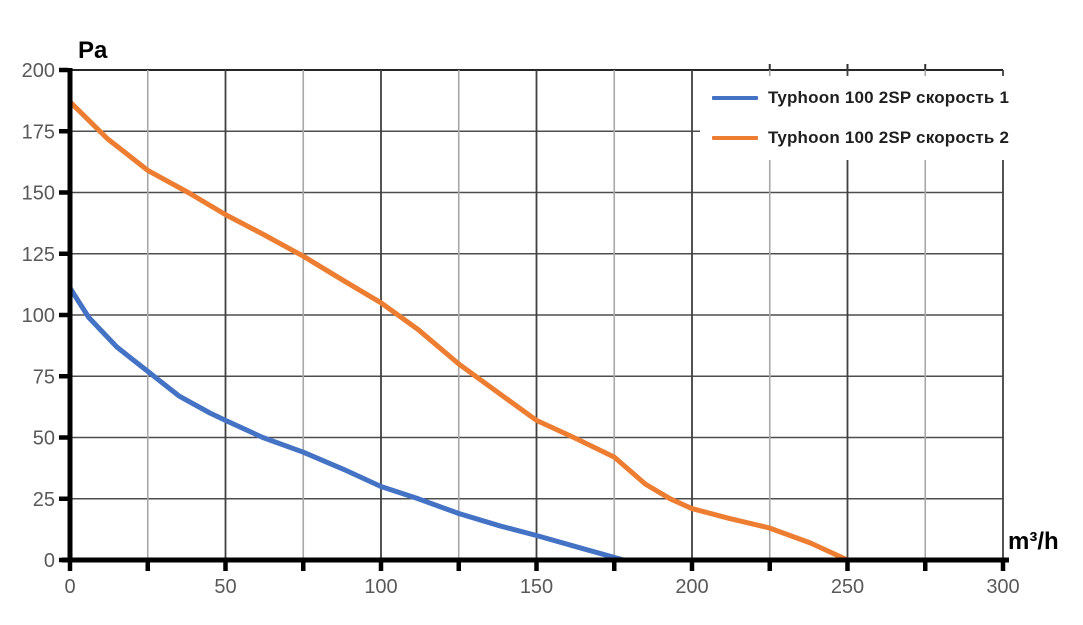  I want to click on y-tick-label: 100, so click(38, 316).